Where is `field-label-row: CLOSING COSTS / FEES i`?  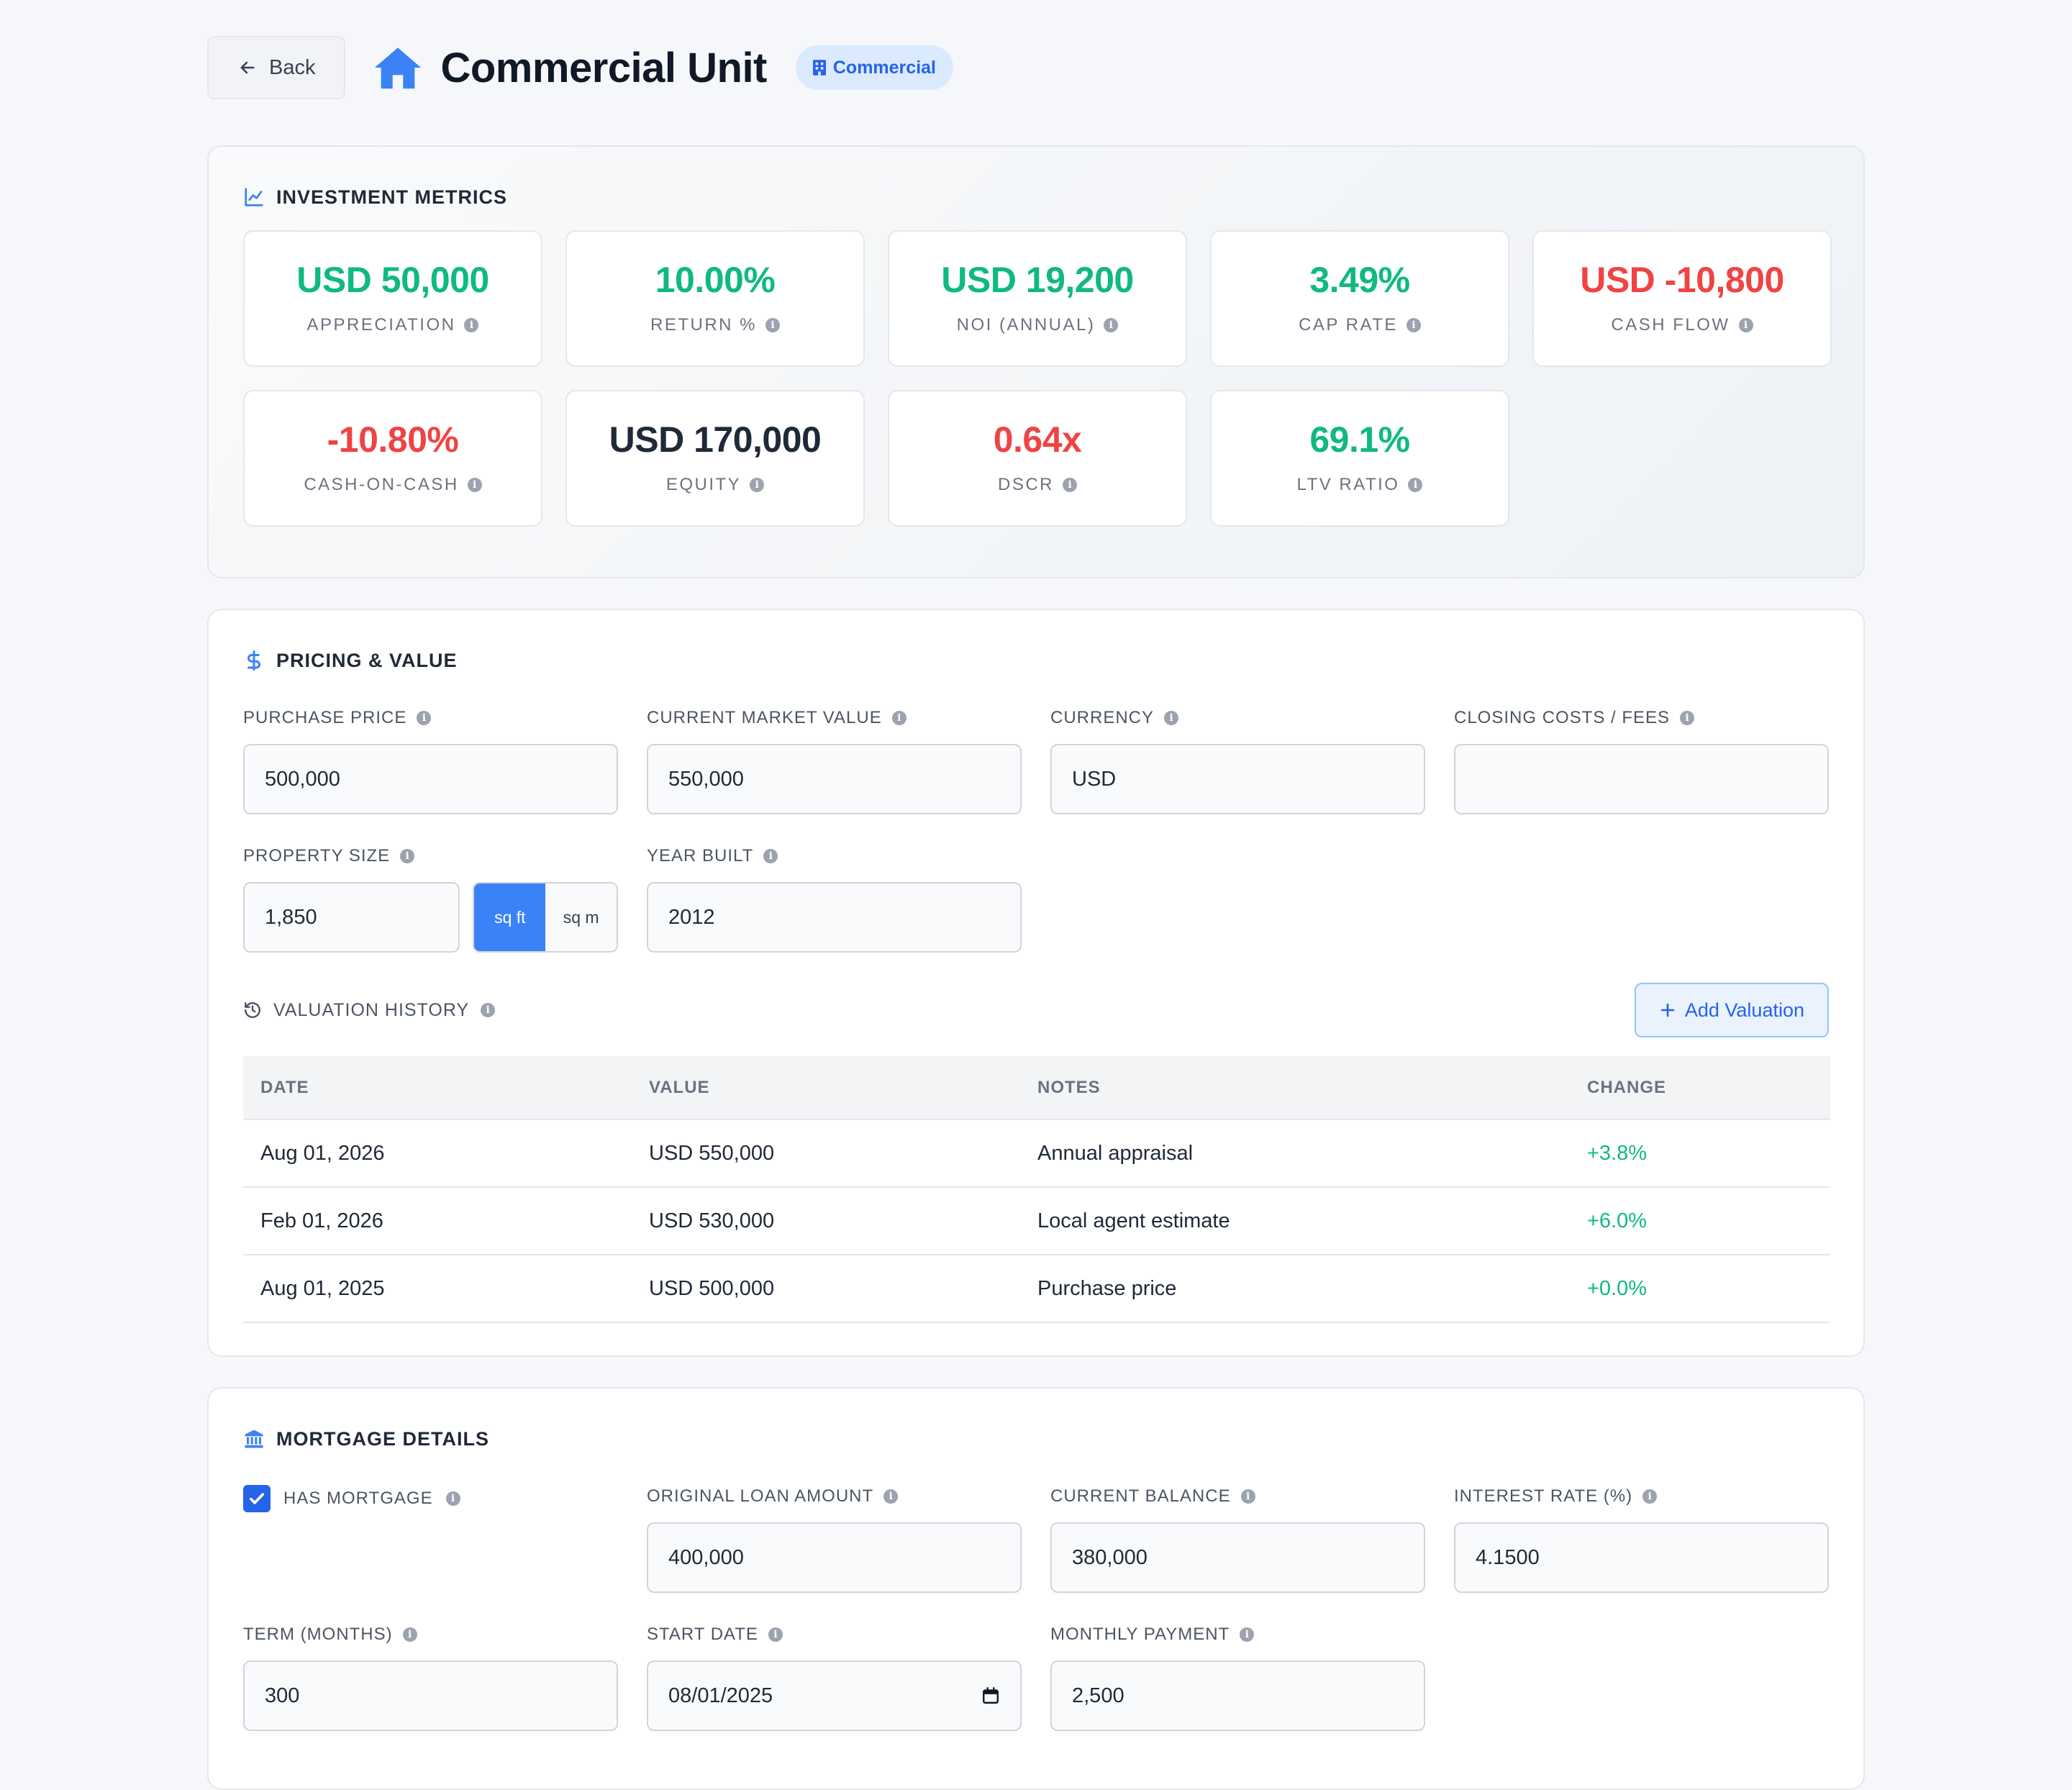
field-label-row: CLOSING COSTS / FEES i is located at coordinates (1641, 718).